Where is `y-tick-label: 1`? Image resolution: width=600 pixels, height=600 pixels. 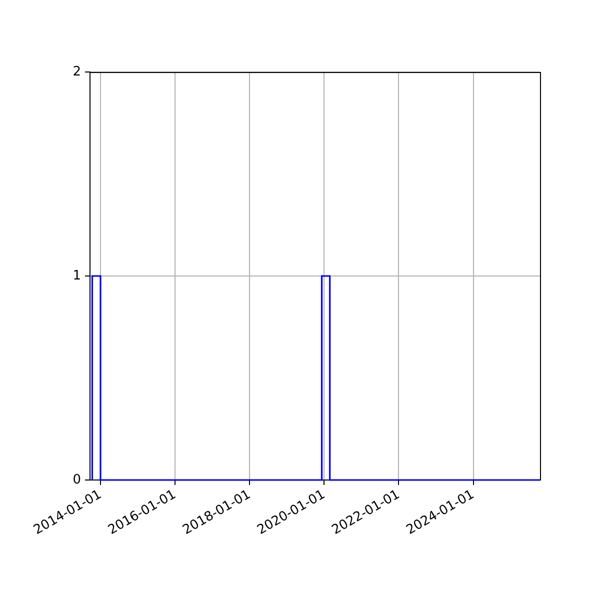
y-tick-label: 1 is located at coordinates (76, 276).